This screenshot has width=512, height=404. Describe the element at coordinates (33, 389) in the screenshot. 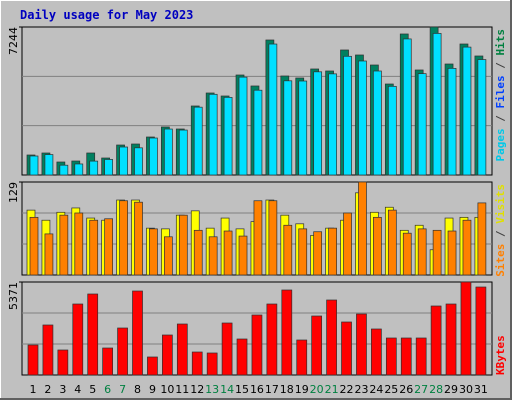

I see `x-tick-label: 1` at that location.